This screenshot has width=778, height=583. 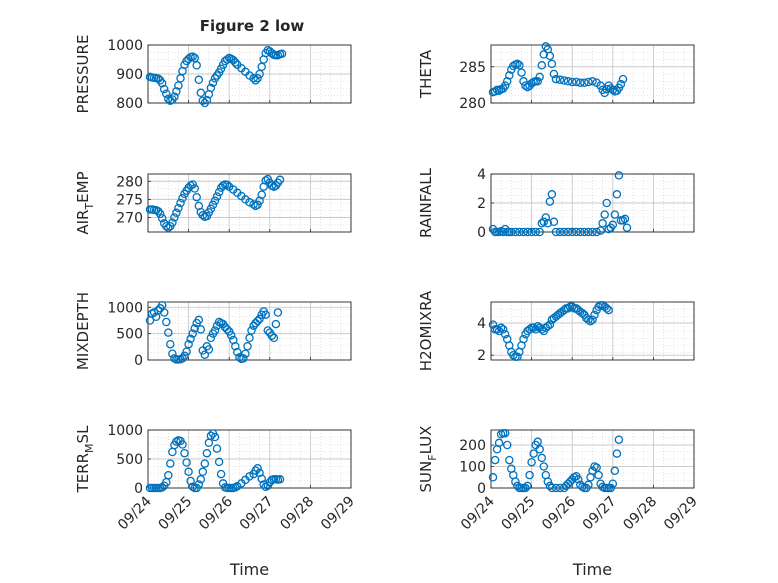 What do you see at coordinates (428, 459) in the screenshot?
I see `ylabel-7: SUNFLUX` at bounding box center [428, 459].